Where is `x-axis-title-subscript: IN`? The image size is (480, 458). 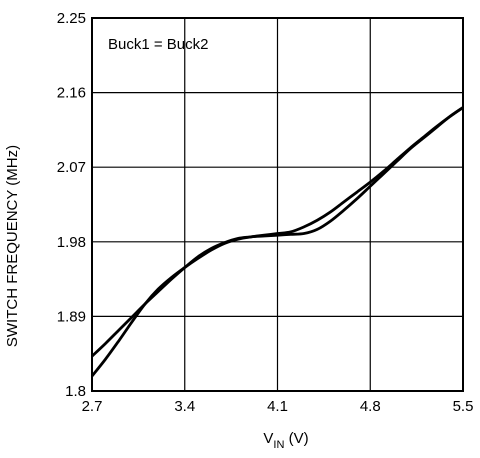
x-axis-title-subscript: IN is located at coordinates (278, 445).